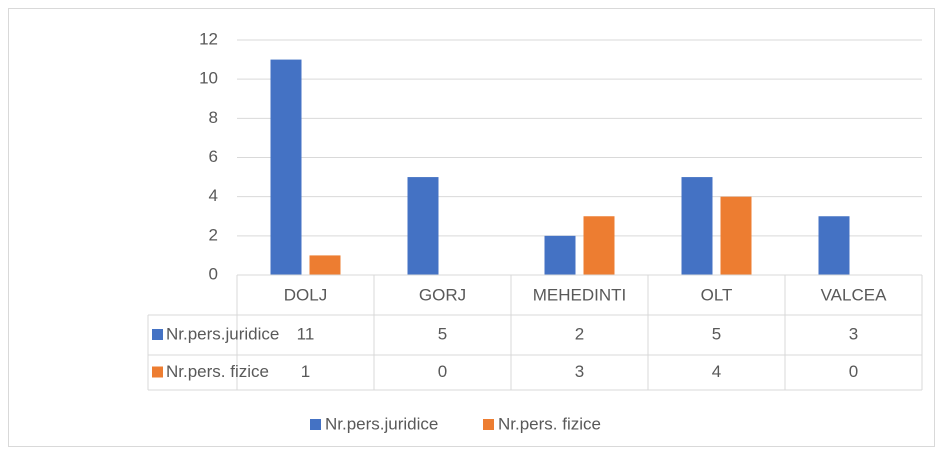 This screenshot has width=942, height=455. What do you see at coordinates (580, 294) in the screenshot?
I see `x-tick-label: MEHEDINTI` at bounding box center [580, 294].